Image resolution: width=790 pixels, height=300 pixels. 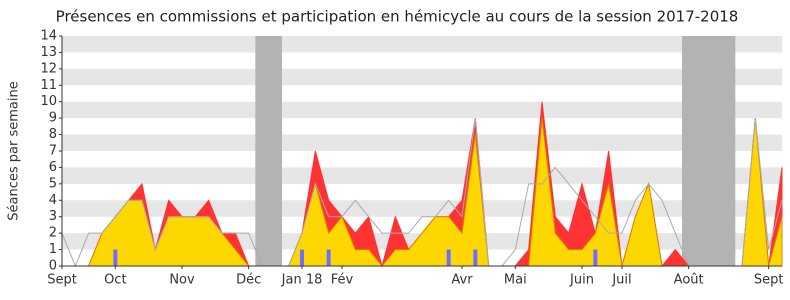 I want to click on x-tick-label: Fév, so click(x=342, y=280).